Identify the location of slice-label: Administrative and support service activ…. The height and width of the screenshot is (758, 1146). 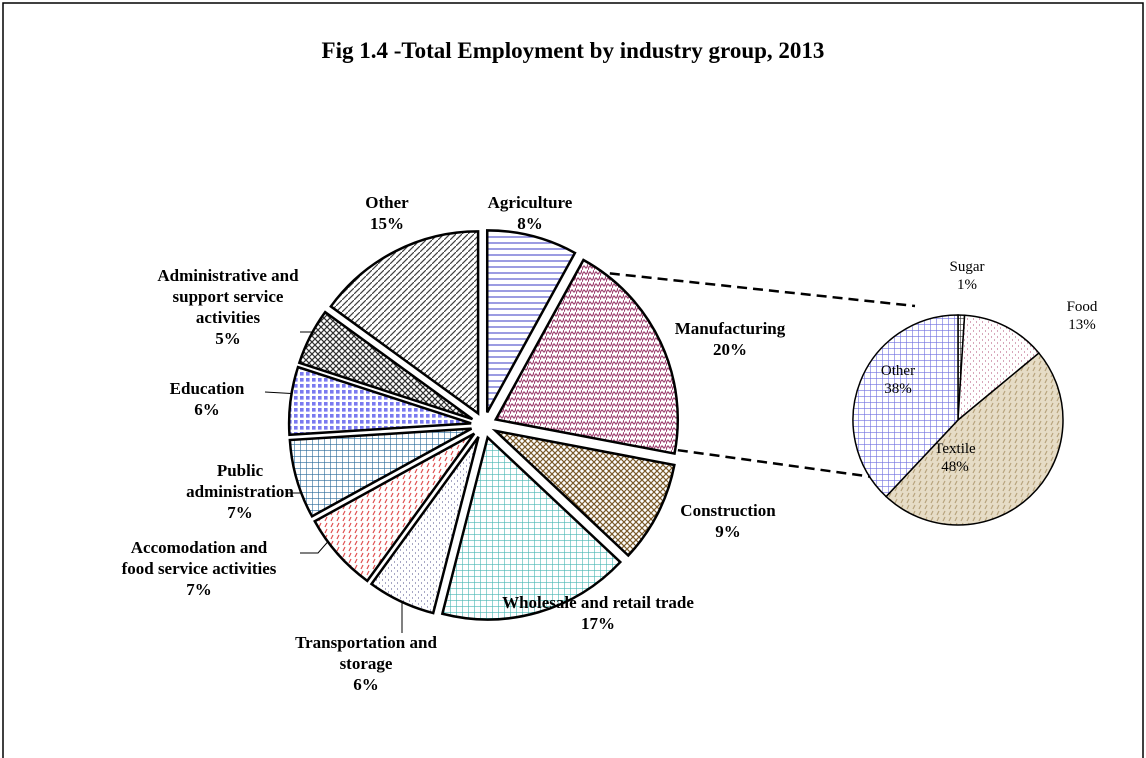
(228, 307).